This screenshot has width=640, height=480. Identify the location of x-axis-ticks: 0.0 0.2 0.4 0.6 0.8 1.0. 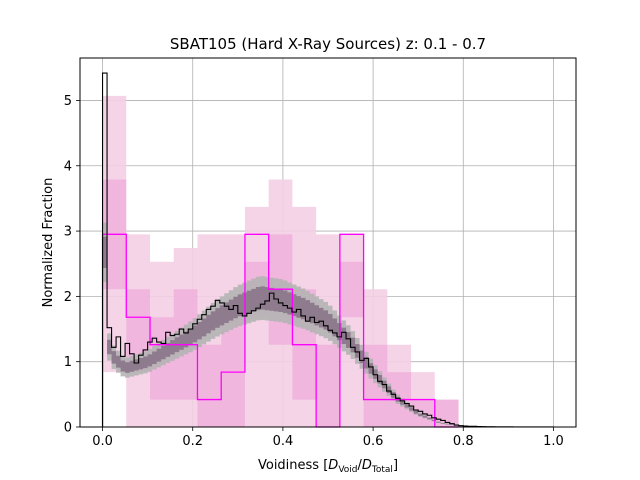
(328, 438).